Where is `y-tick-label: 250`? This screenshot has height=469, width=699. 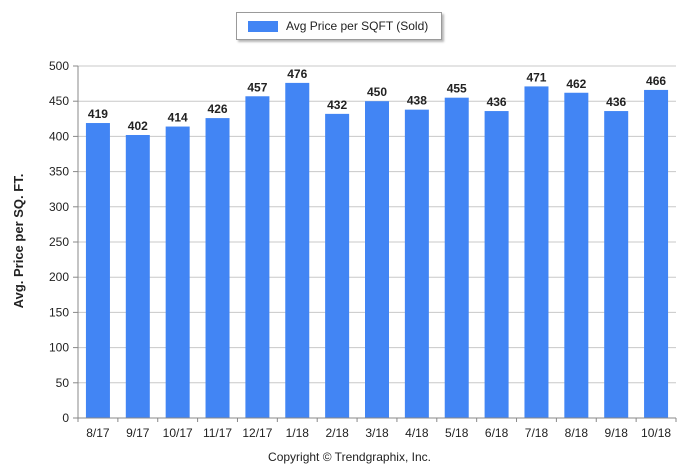
y-tick-label: 250 is located at coordinates (59, 242).